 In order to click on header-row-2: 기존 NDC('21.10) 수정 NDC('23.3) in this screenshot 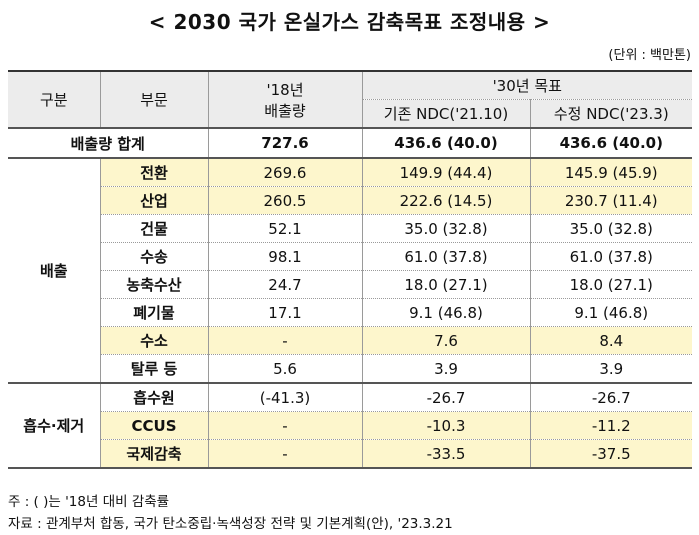, I will do `click(350, 114)`.